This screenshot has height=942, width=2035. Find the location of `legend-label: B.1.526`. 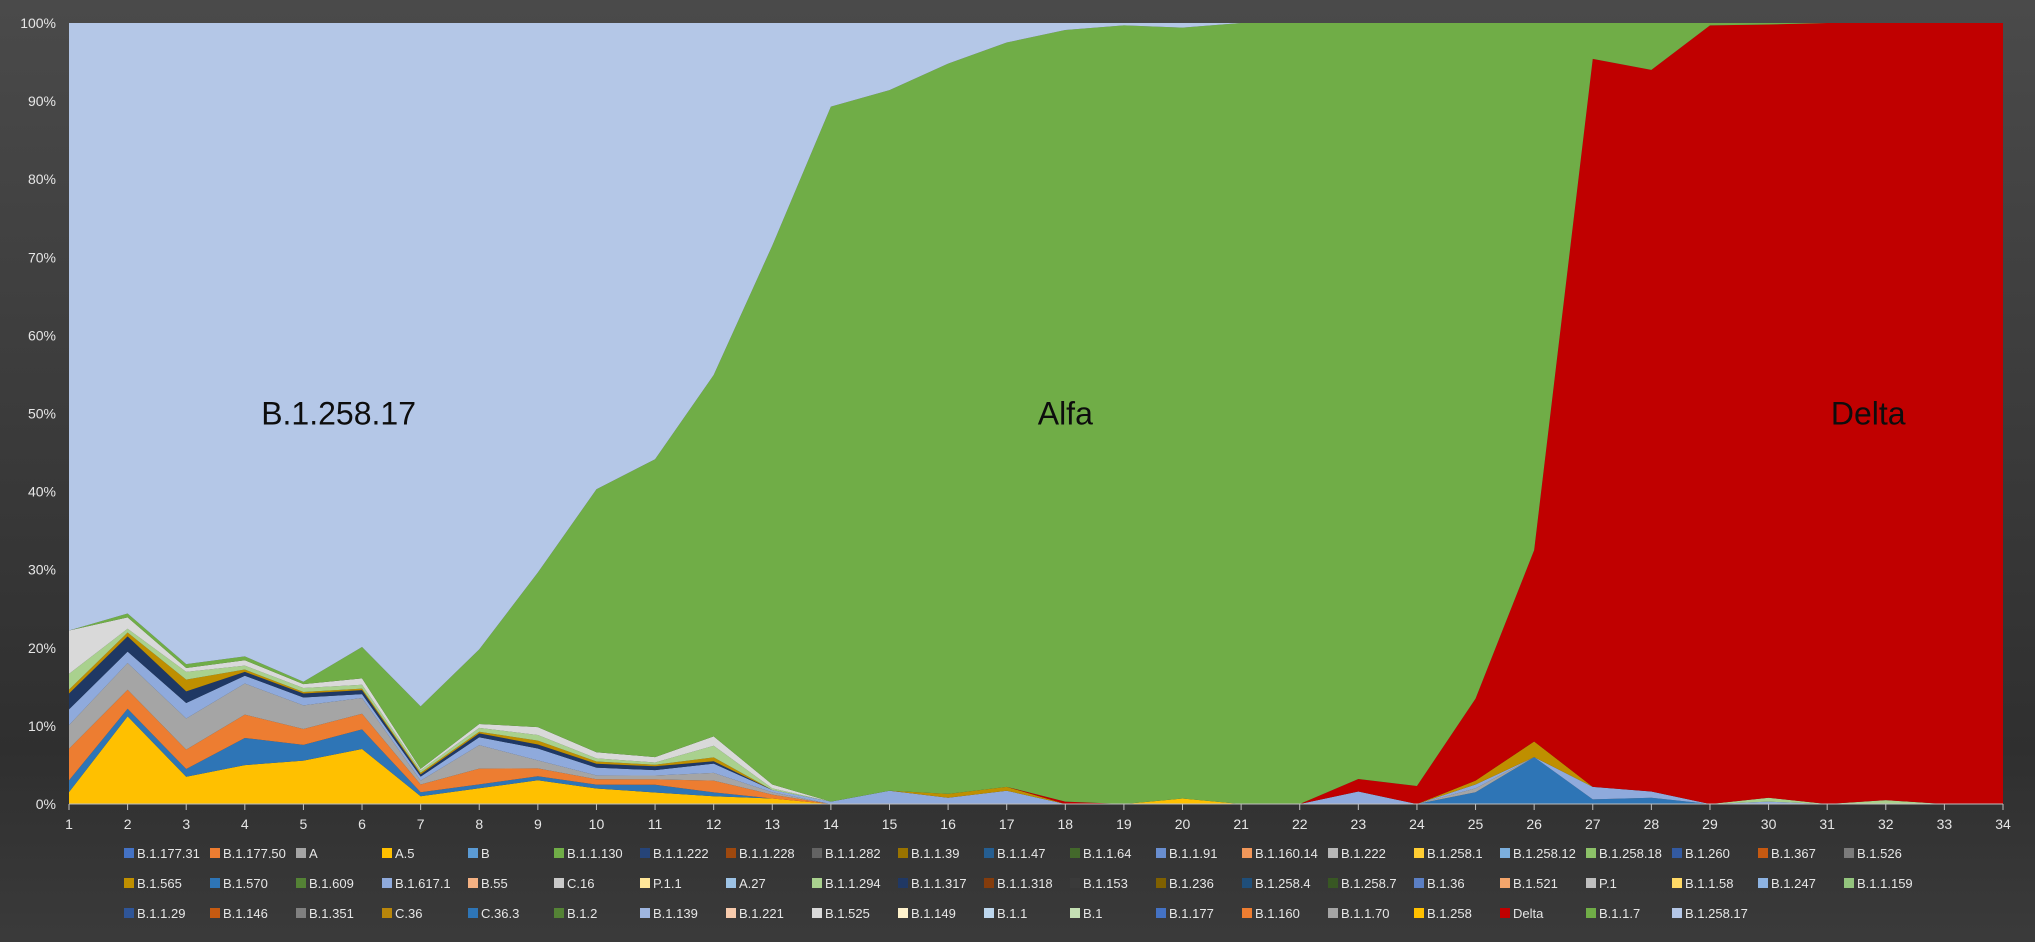

legend-label: B.1.526 is located at coordinates (1879, 853).